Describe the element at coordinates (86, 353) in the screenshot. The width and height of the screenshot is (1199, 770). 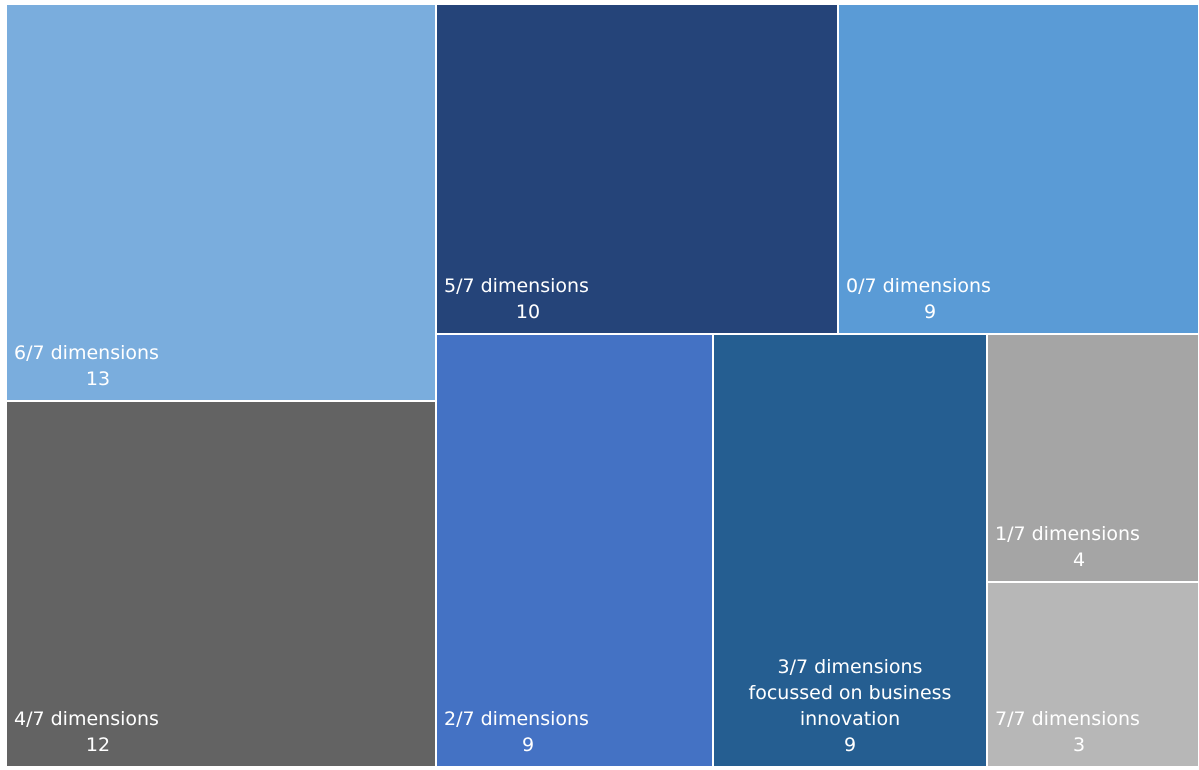
I see `tile-label: 6/7 dimensions` at that location.